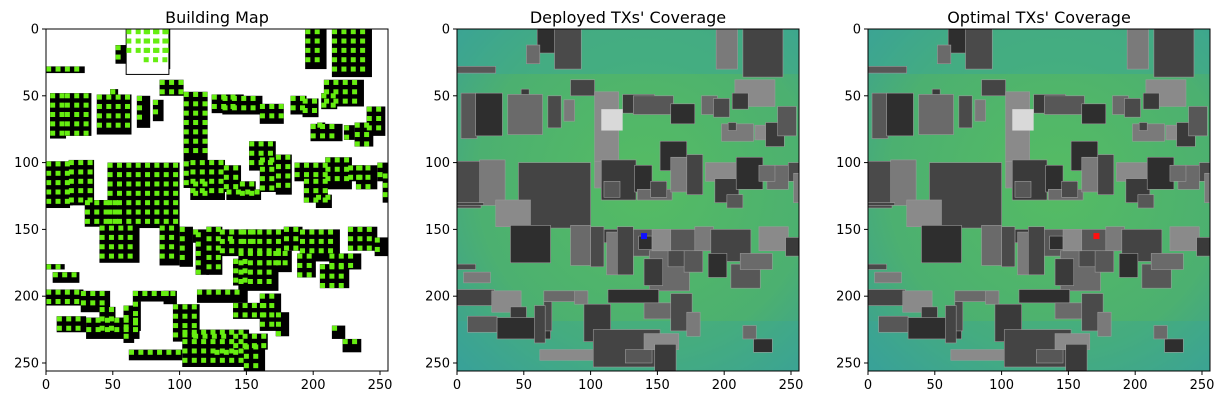 The height and width of the screenshot is (407, 1224). What do you see at coordinates (1039, 382) in the screenshot?
I see `x-axis: 0 50 100 150 200 250` at bounding box center [1039, 382].